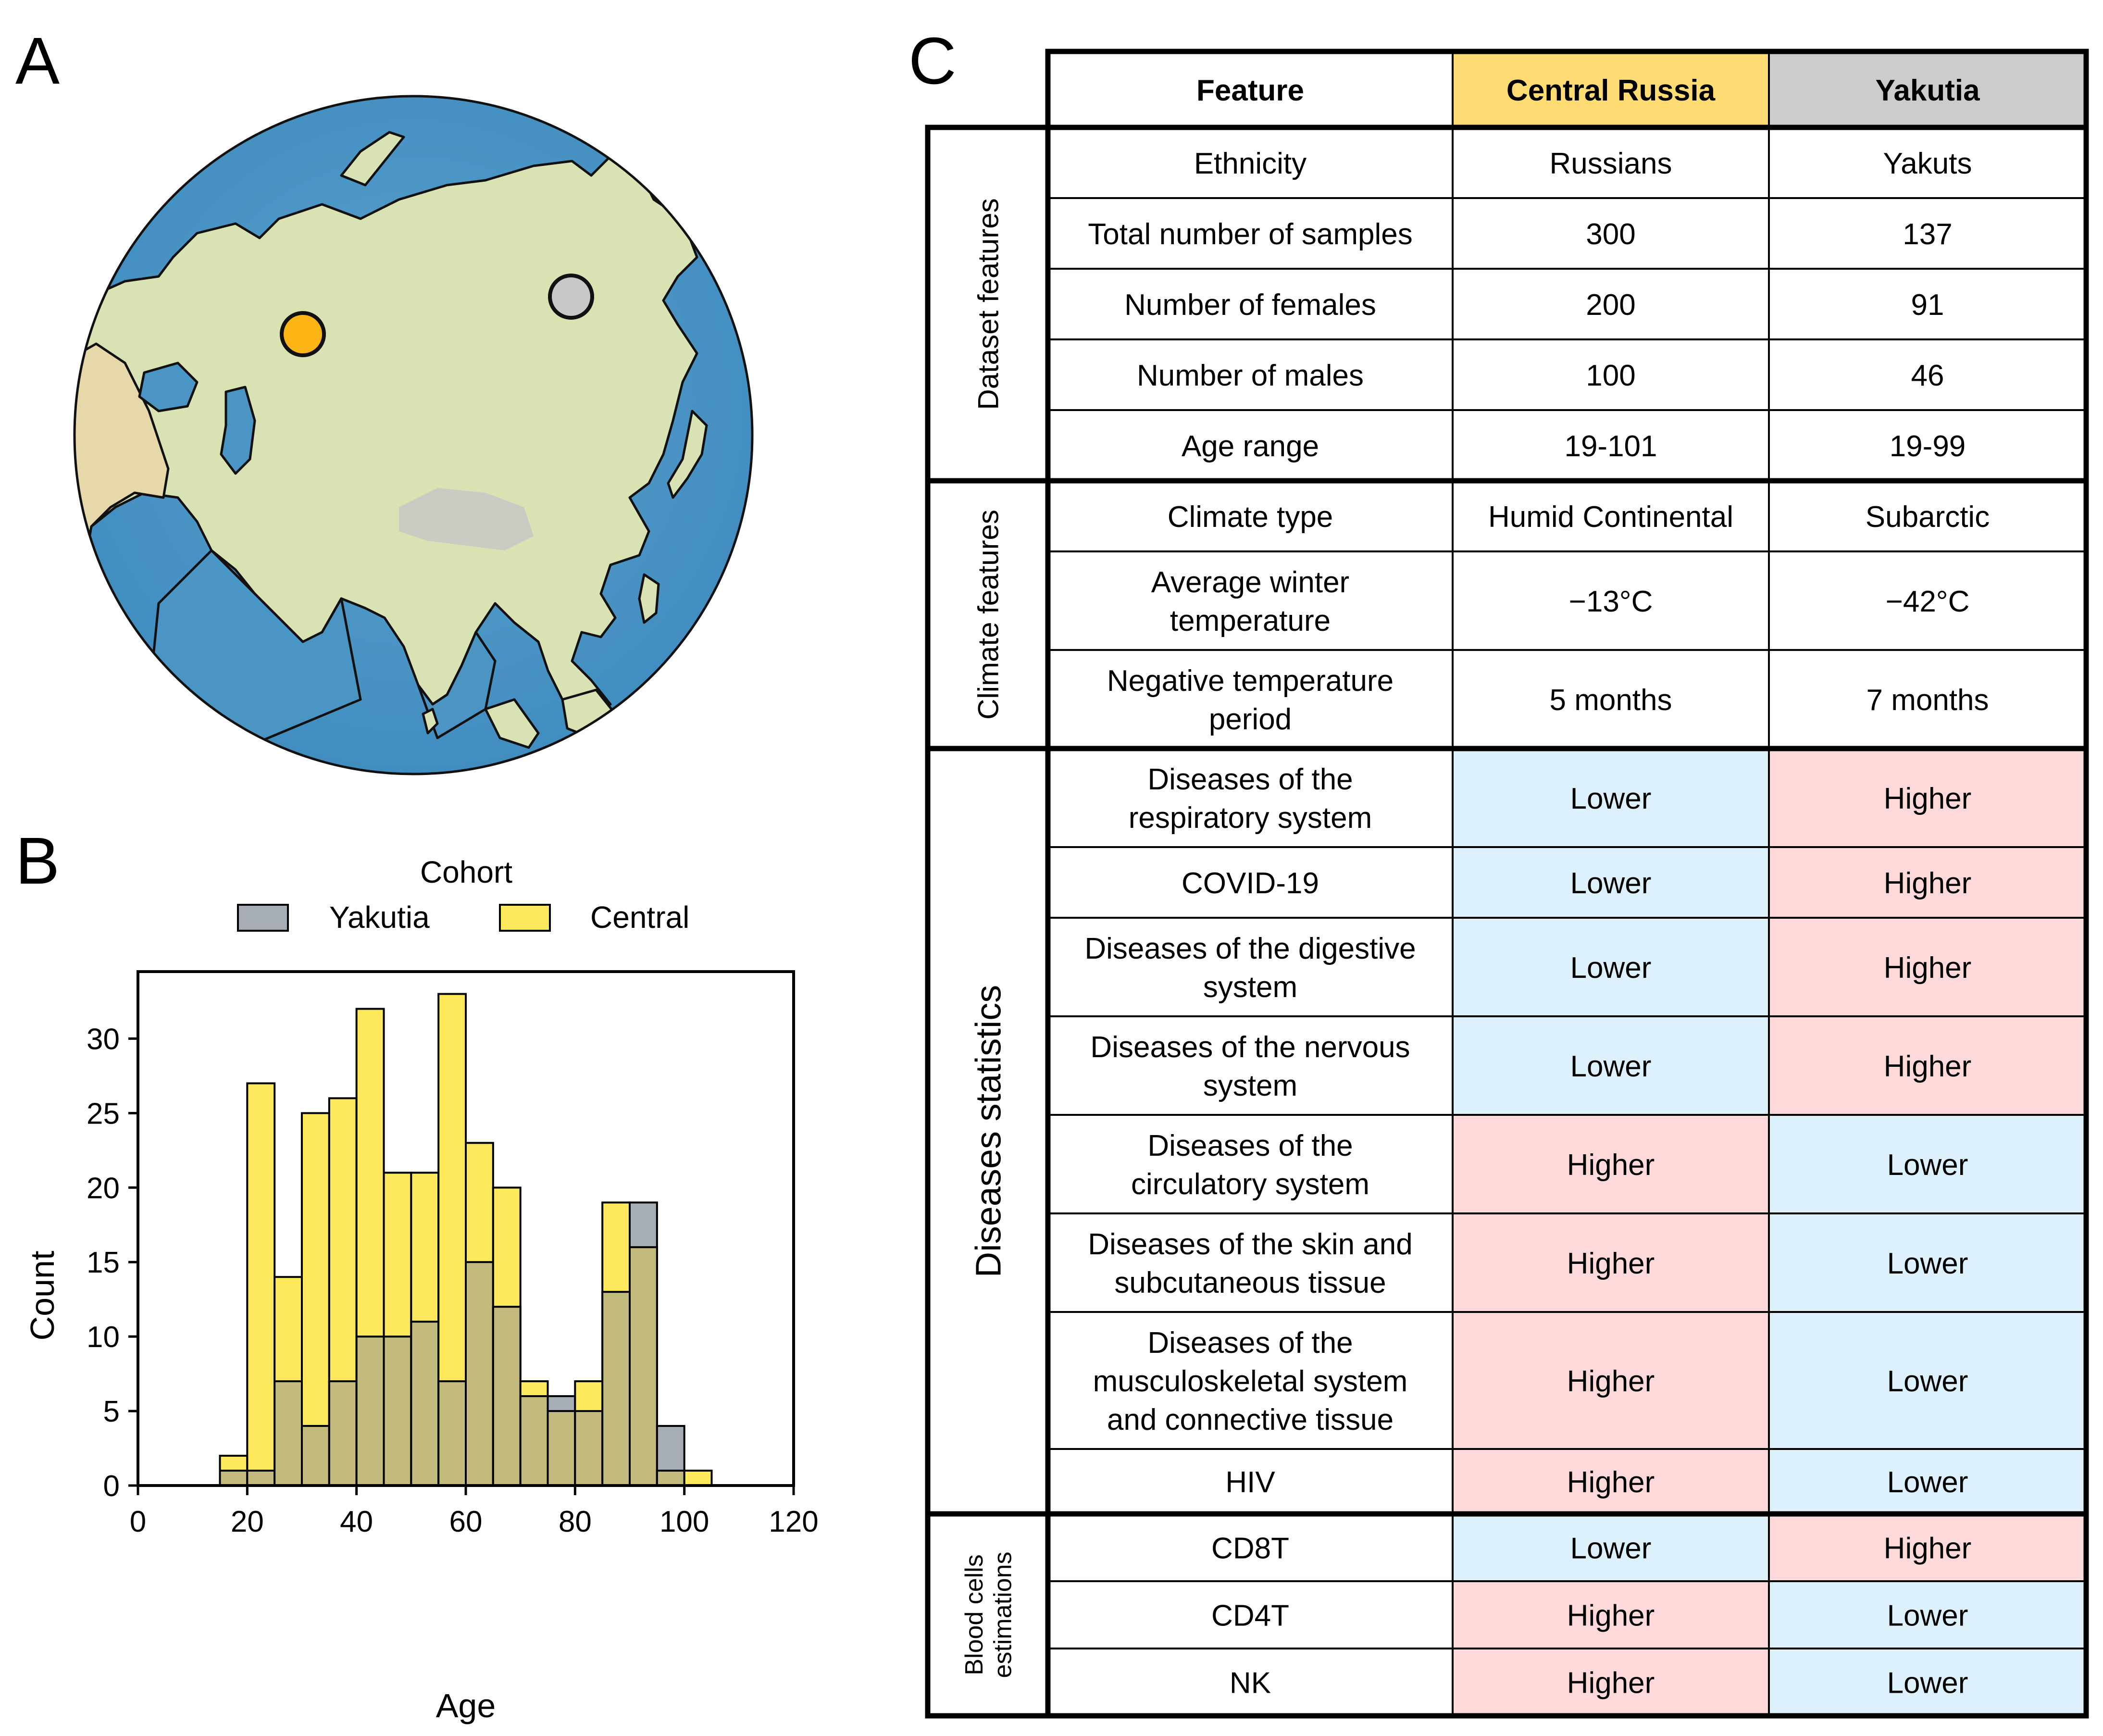 This screenshot has height=1736, width=2103. I want to click on group-label: Climate features, so click(988, 615).